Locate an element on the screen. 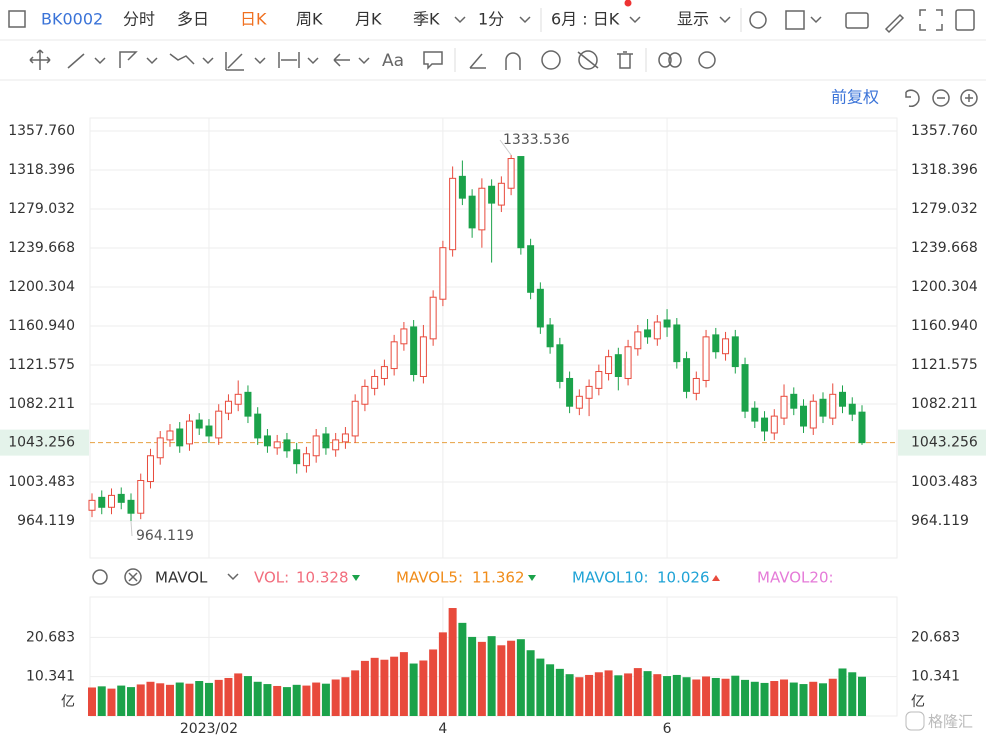 The width and height of the screenshot is (986, 739). period-tab: 1分 is located at coordinates (491, 19).